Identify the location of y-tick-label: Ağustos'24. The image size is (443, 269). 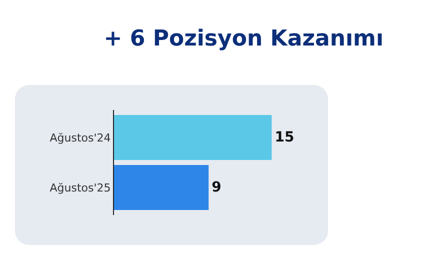
(80, 137).